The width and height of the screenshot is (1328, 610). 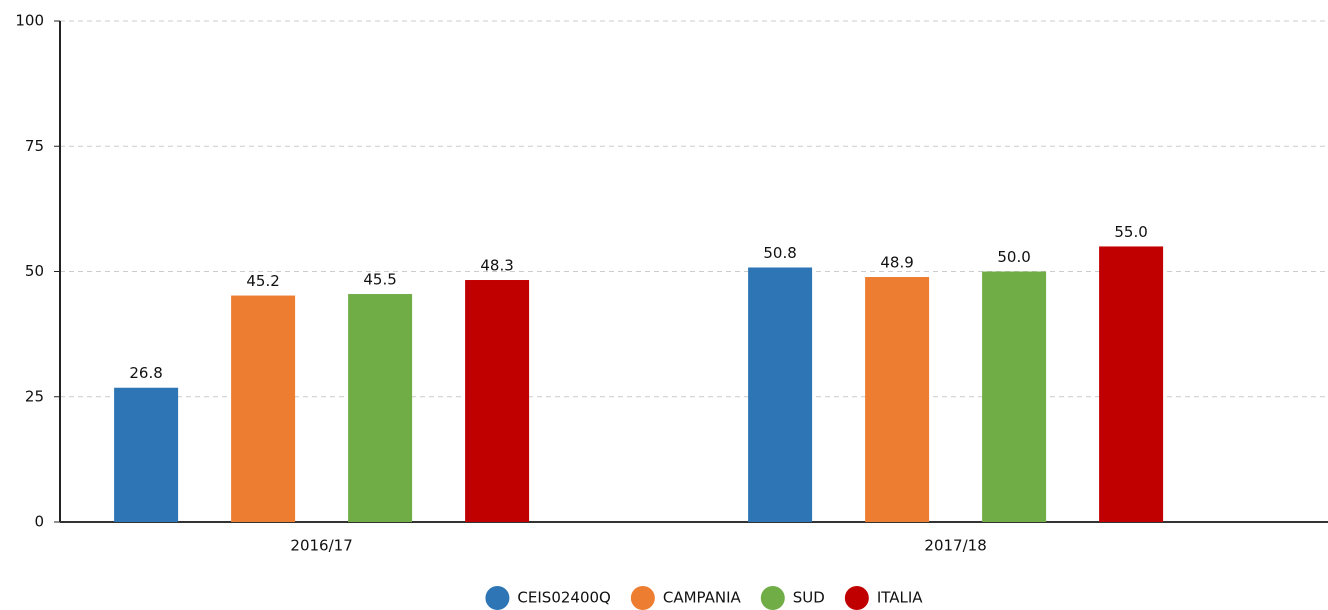 I want to click on data-label: 50.0, so click(x=1013, y=257).